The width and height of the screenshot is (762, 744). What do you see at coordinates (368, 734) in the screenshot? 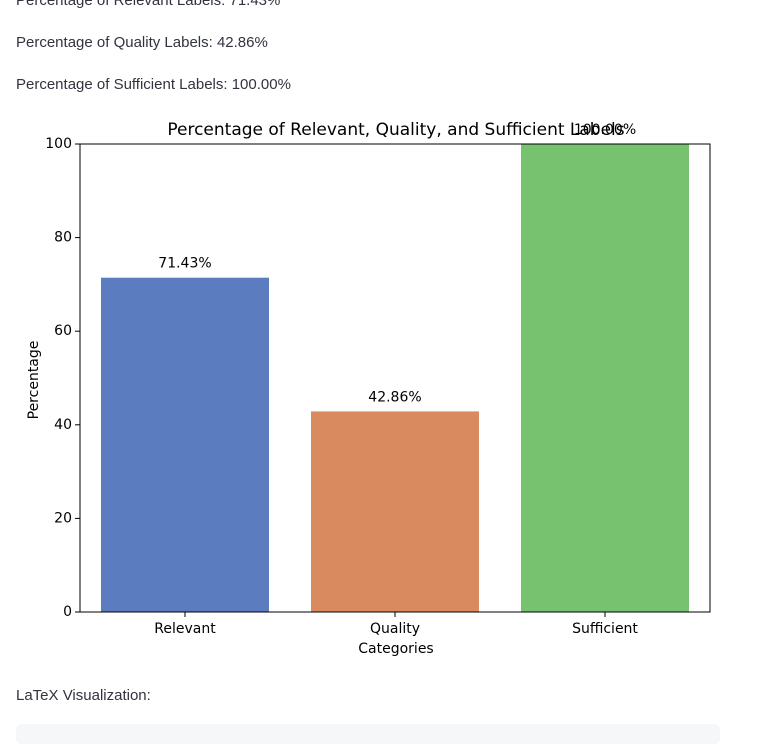
I see `latex-box` at bounding box center [368, 734].